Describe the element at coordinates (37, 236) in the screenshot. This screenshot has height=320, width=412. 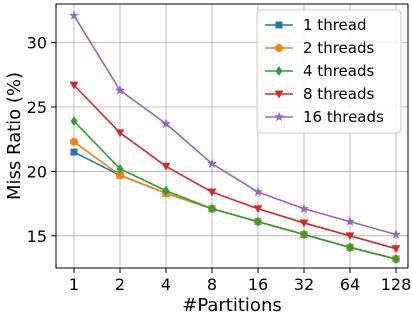
I see `y-tick-label: 15` at that location.